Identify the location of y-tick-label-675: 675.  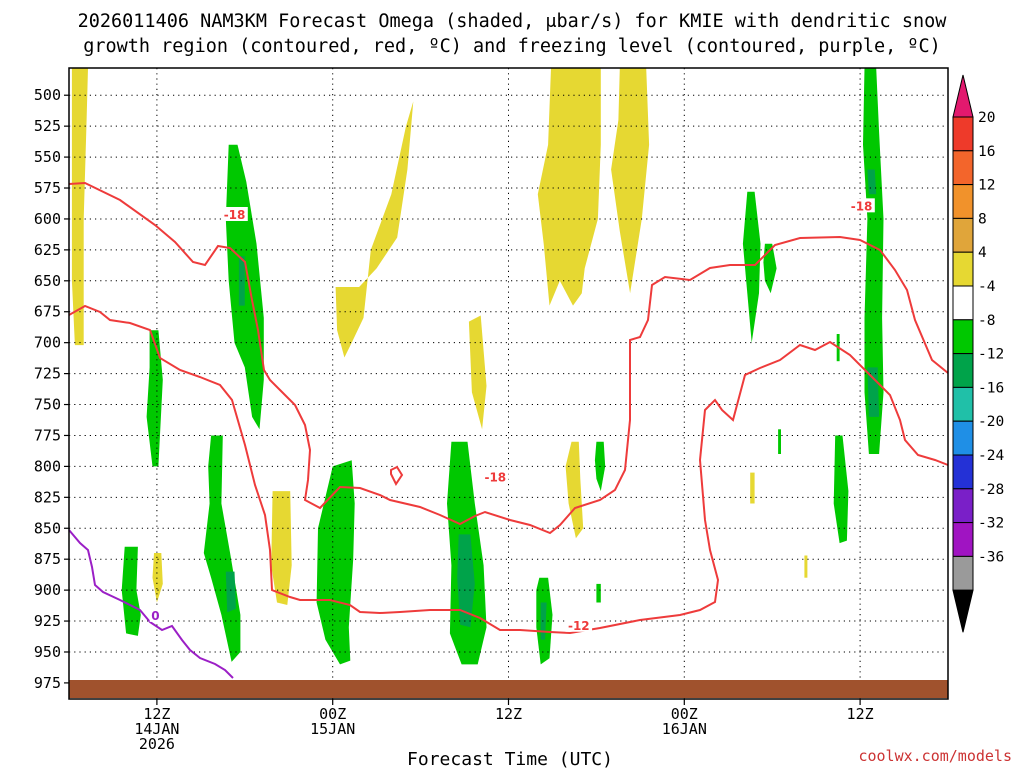
(47, 312).